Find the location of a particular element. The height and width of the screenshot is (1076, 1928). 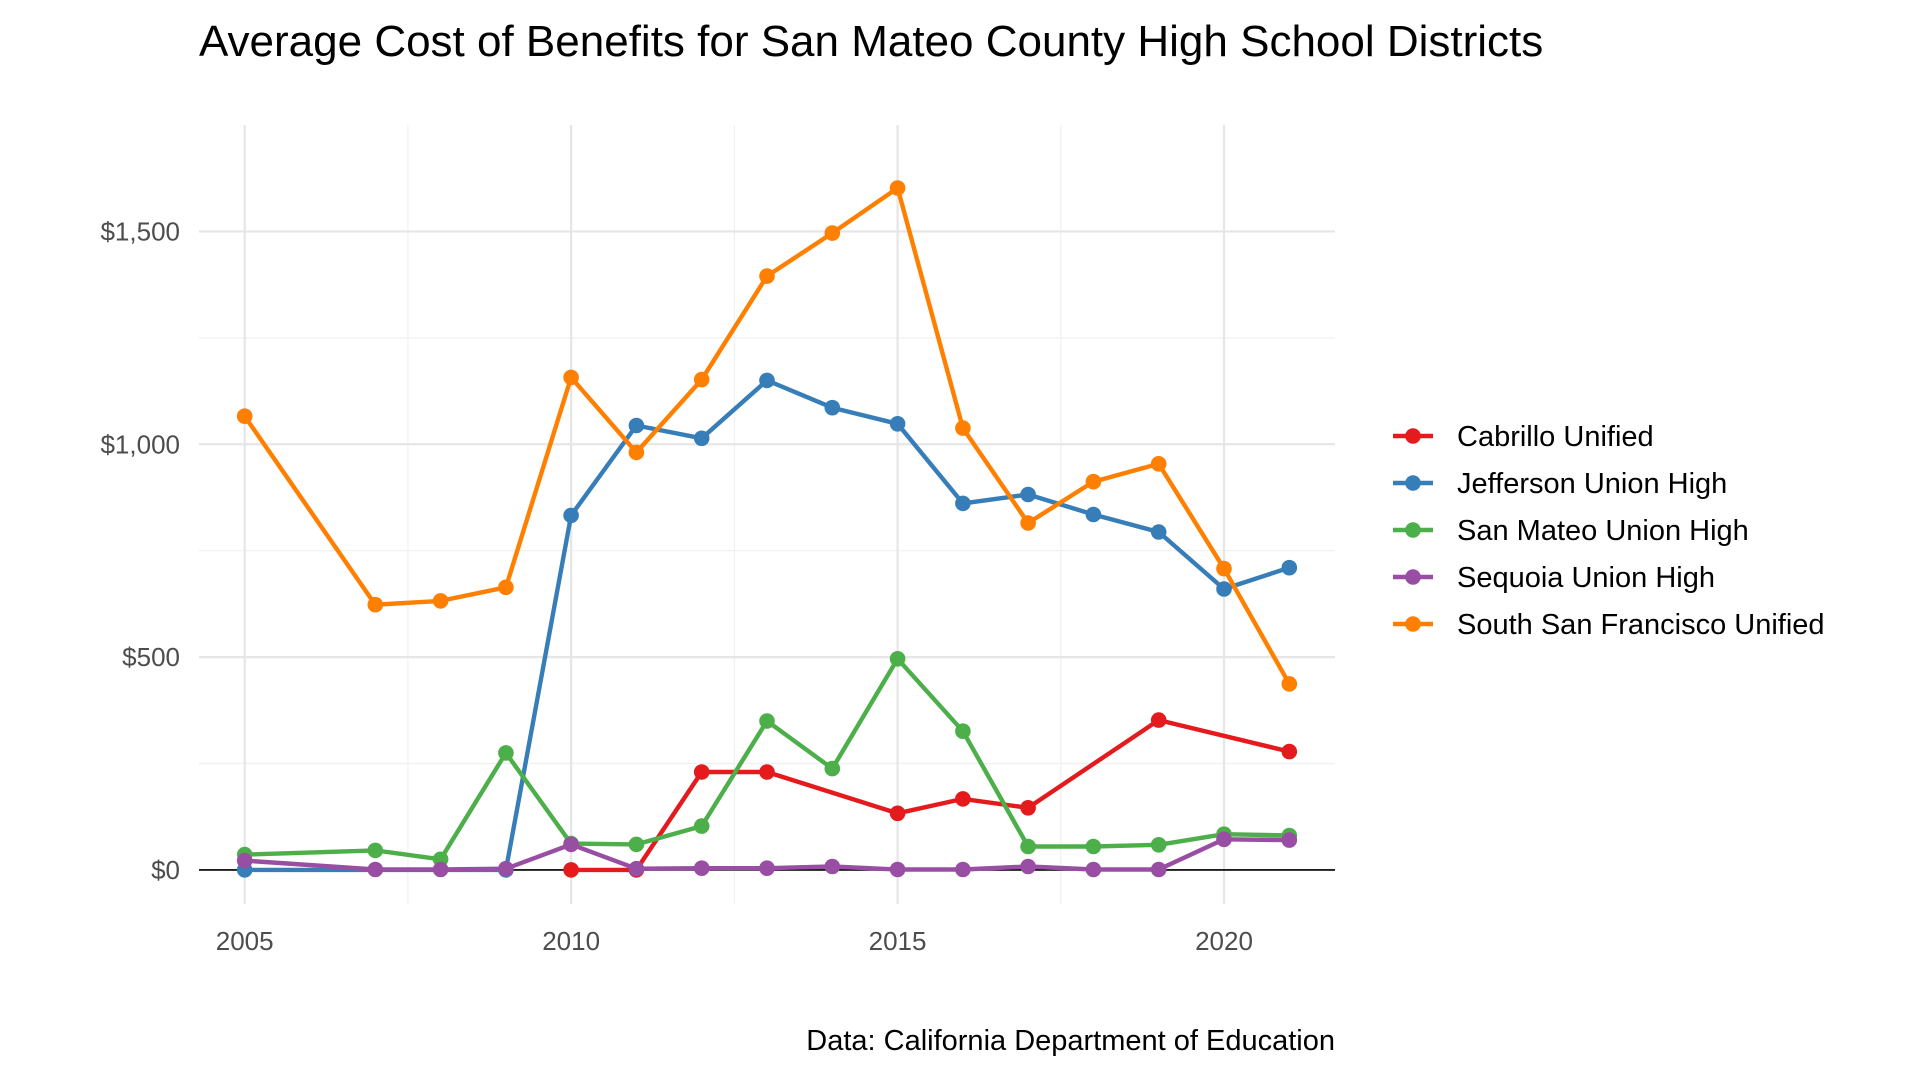

legend-item: San Mateo Union High is located at coordinates (1571, 531).